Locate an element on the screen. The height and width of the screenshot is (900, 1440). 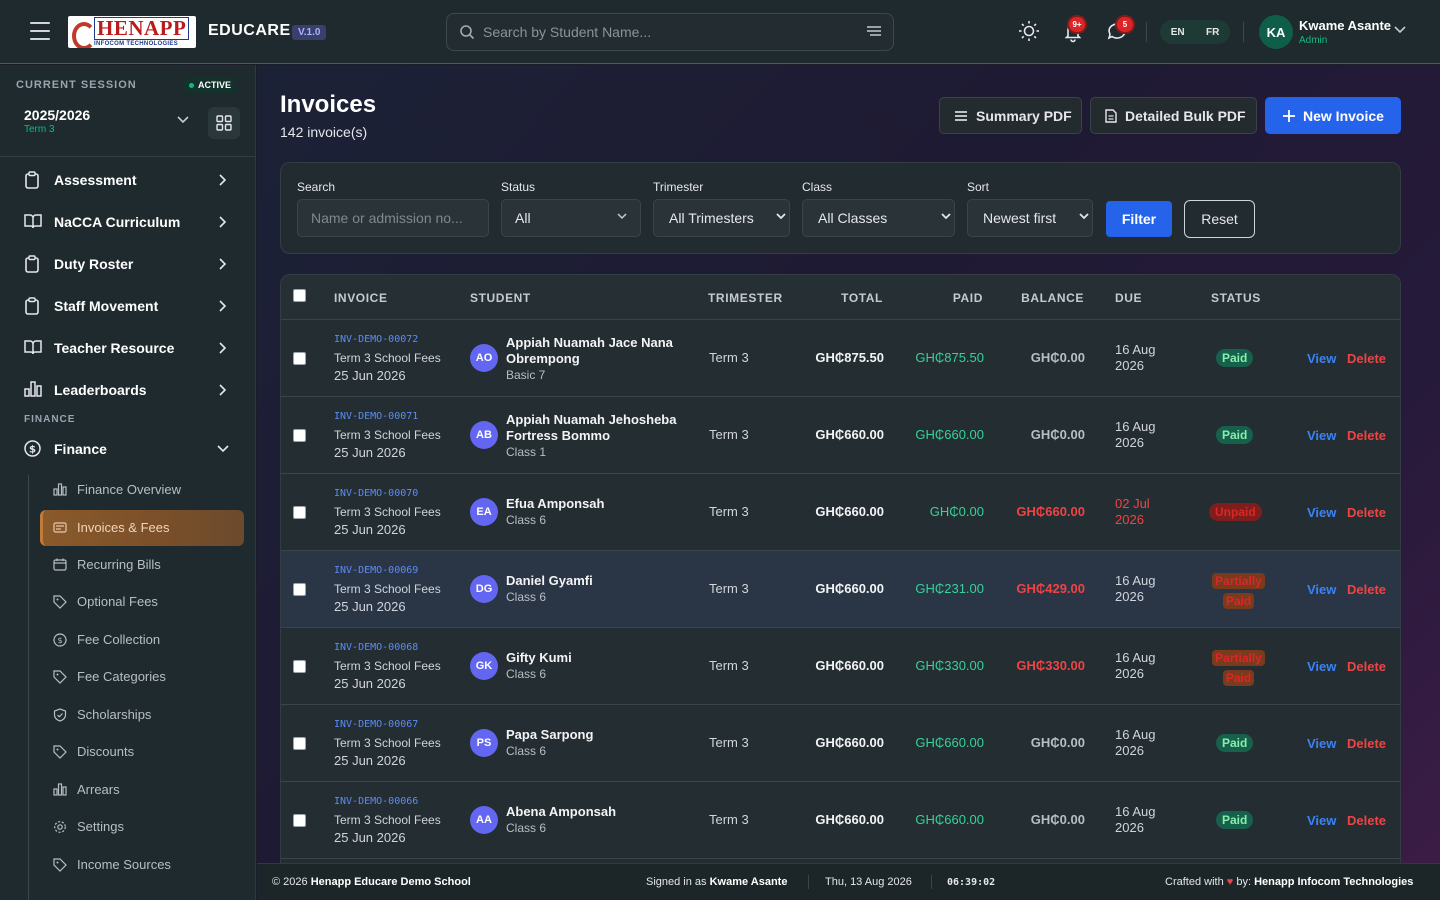
class-select: All Classes is located at coordinates (878, 218).